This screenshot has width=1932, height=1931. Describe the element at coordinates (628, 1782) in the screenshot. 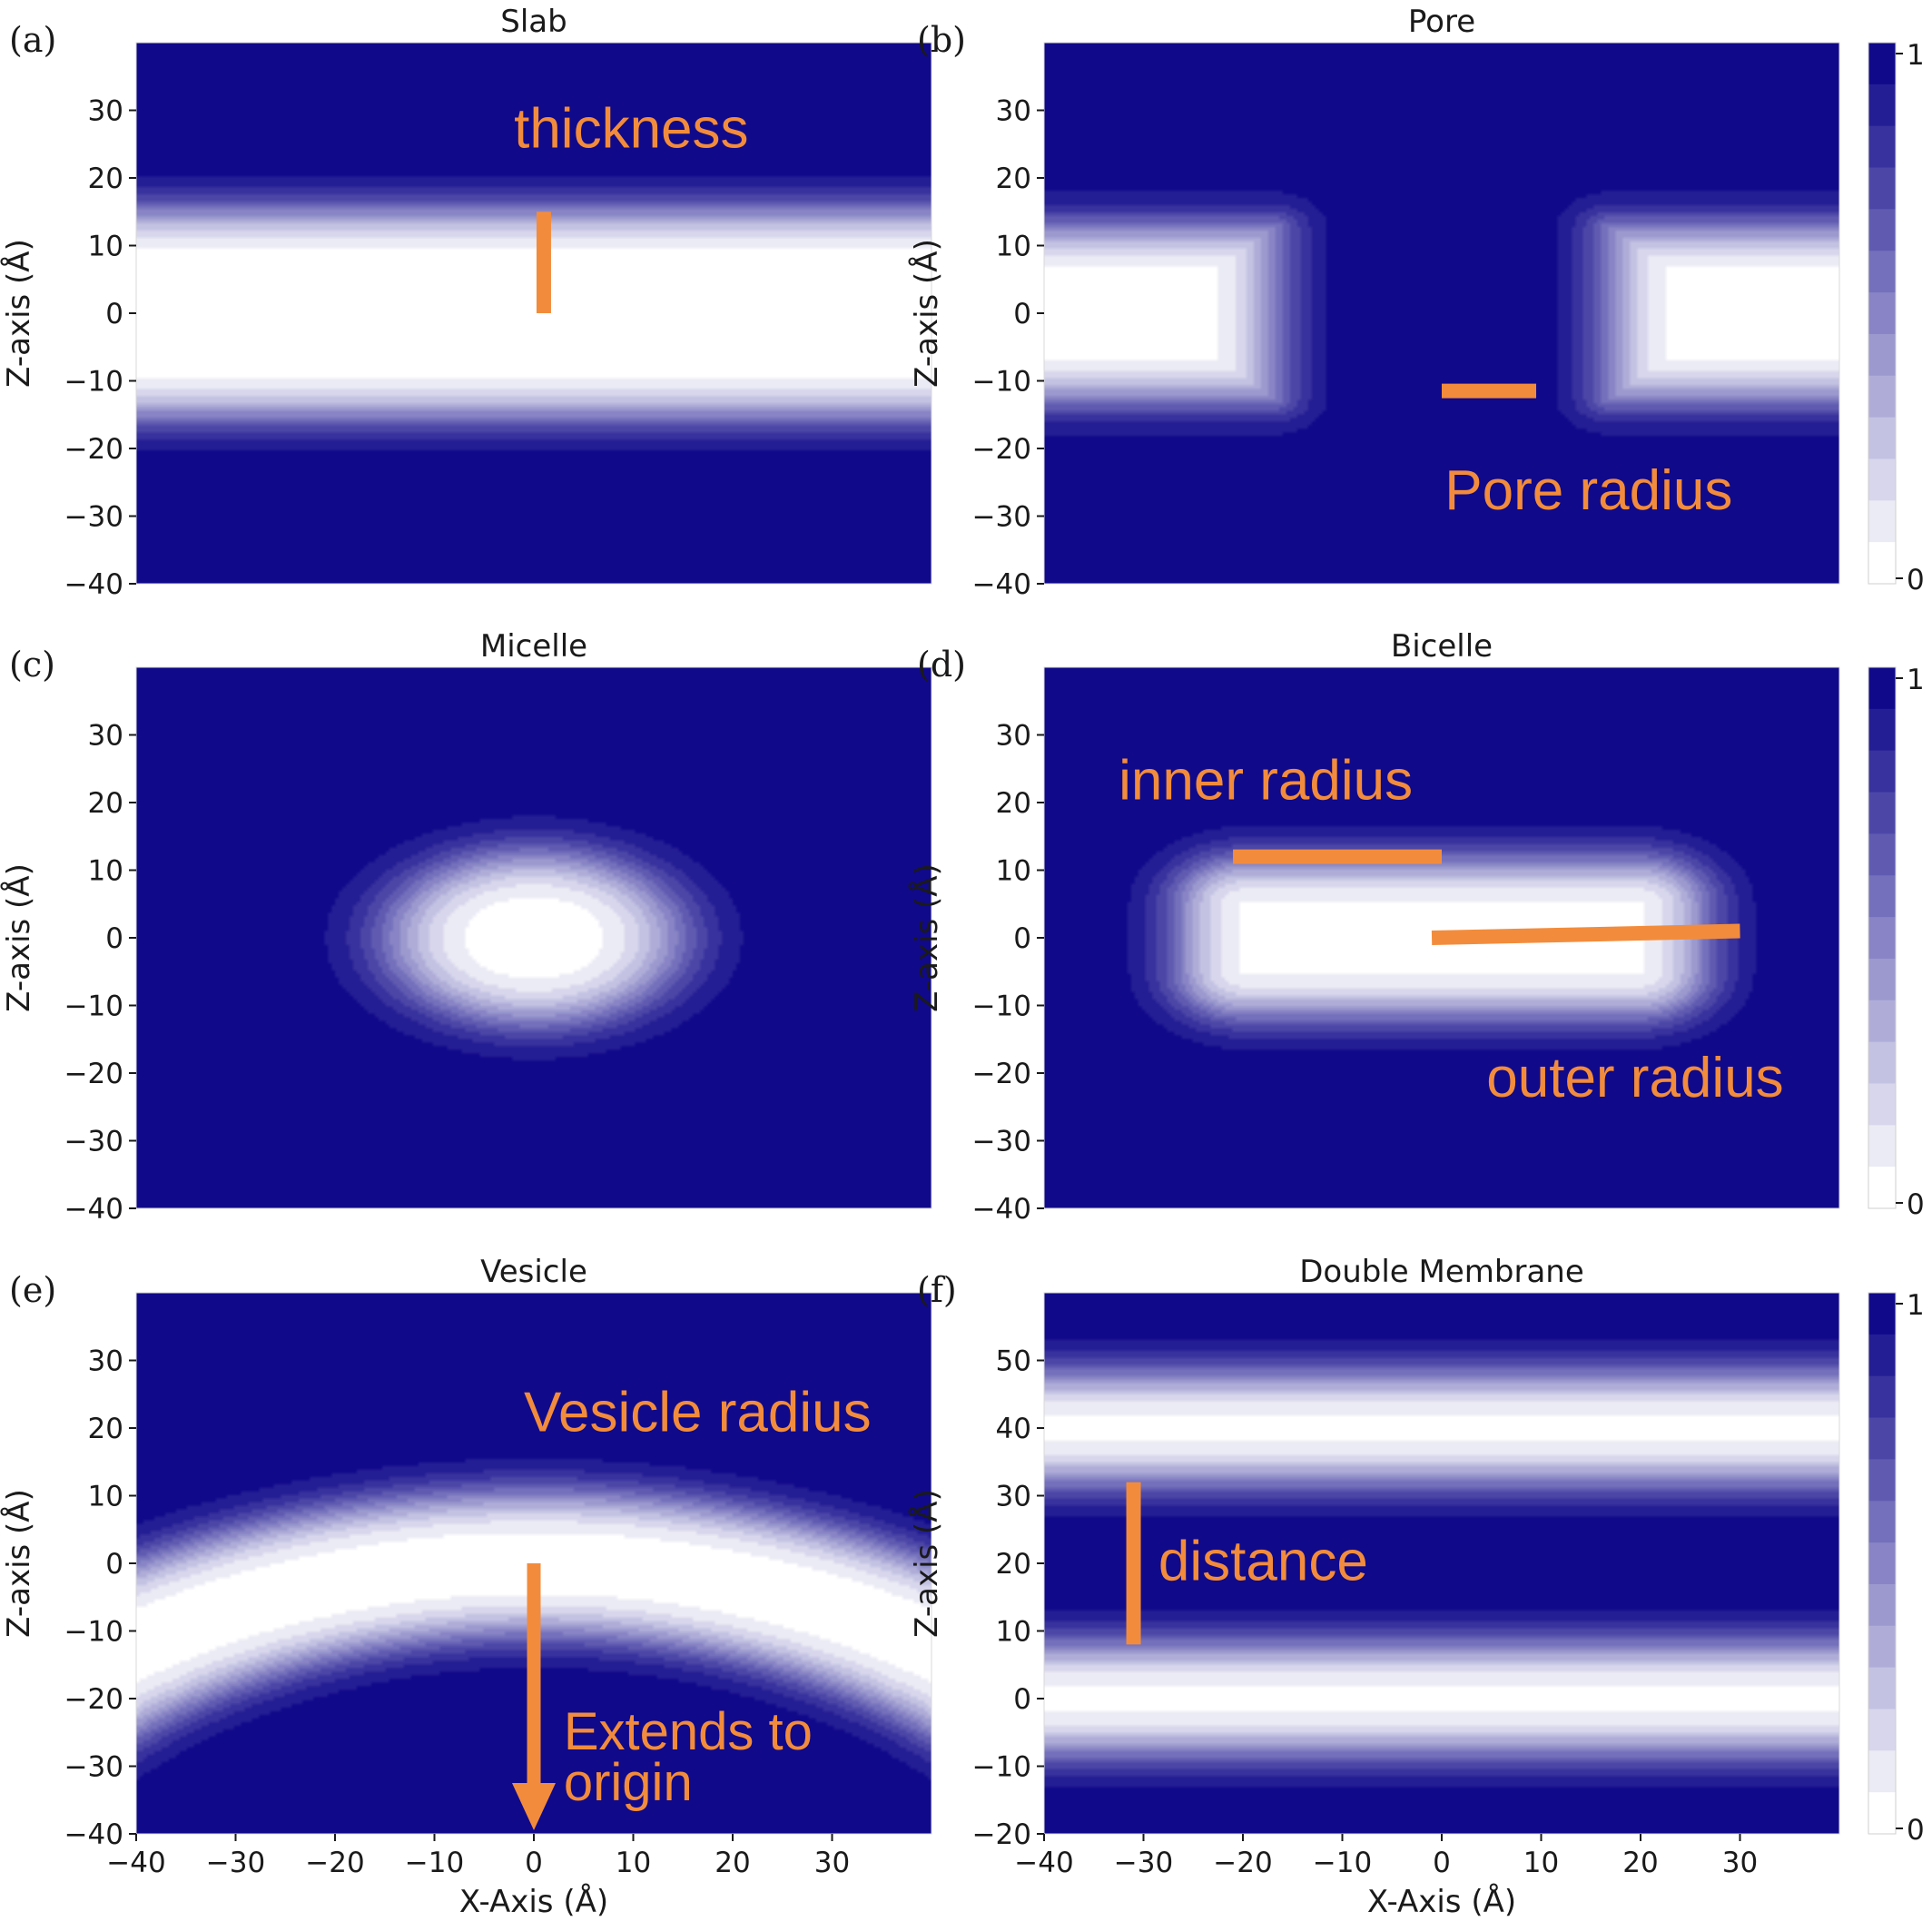

I see `annotation-label: origin` at that location.